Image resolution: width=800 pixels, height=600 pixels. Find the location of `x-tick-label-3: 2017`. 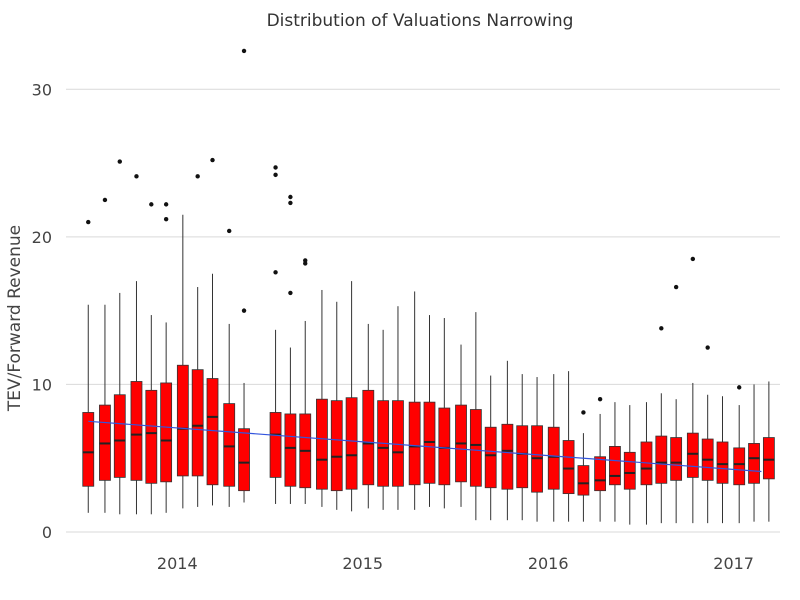

x-tick-label-3: 2017 is located at coordinates (733, 563).